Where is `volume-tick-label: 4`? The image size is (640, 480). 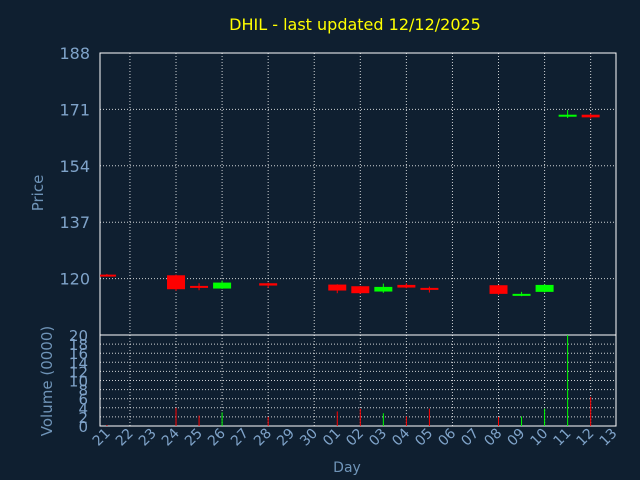 volume-tick-label: 4 is located at coordinates (83, 409).